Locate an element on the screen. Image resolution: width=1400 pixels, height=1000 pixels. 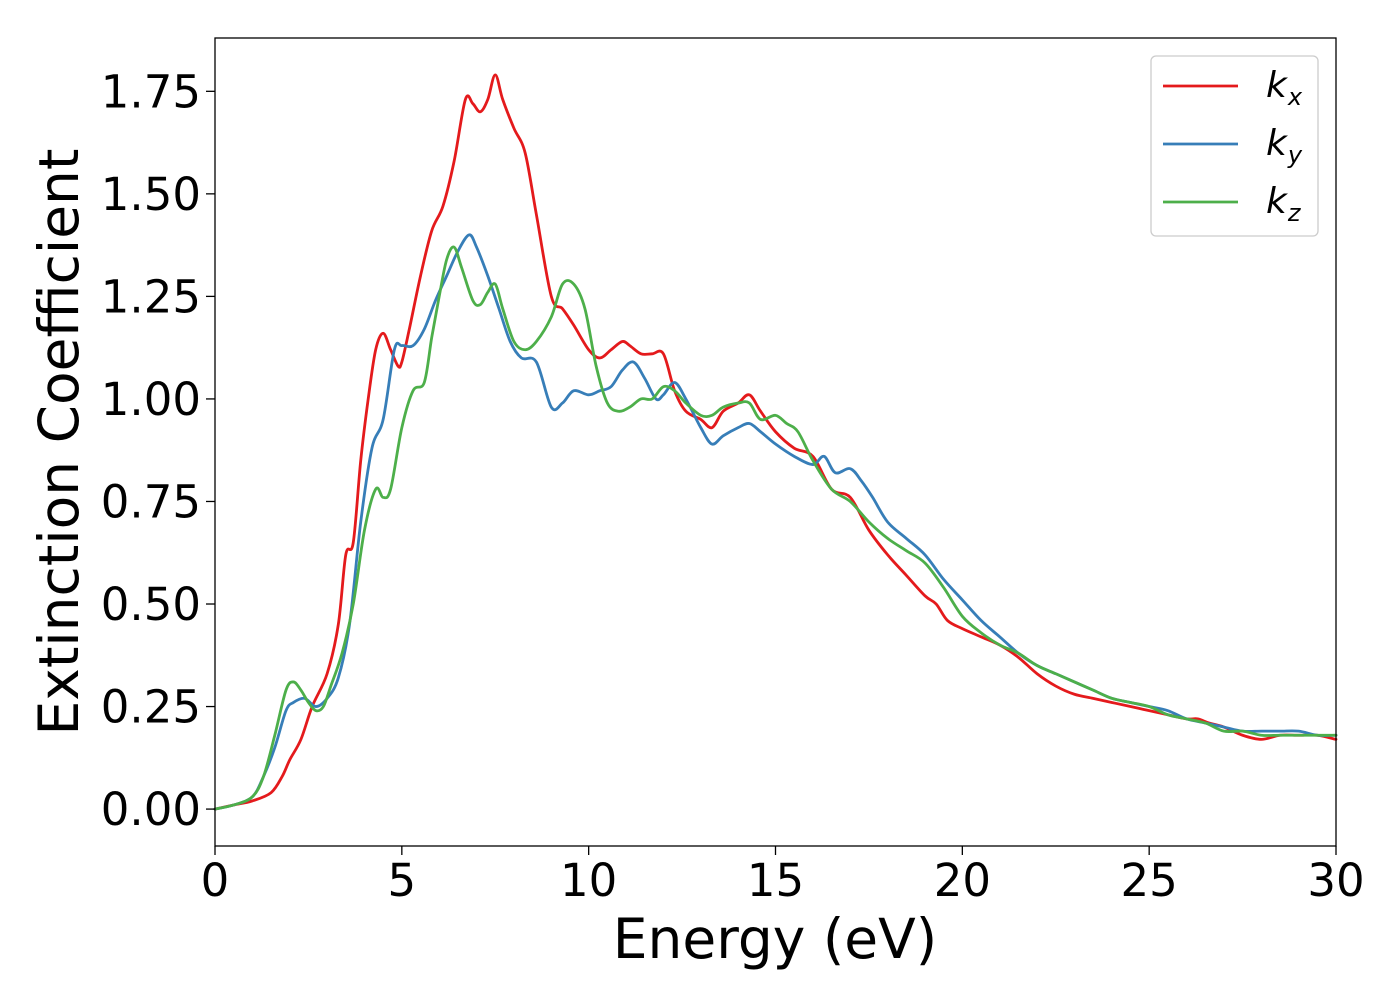
y-tick-label: 0.25 is located at coordinates (151, 707).